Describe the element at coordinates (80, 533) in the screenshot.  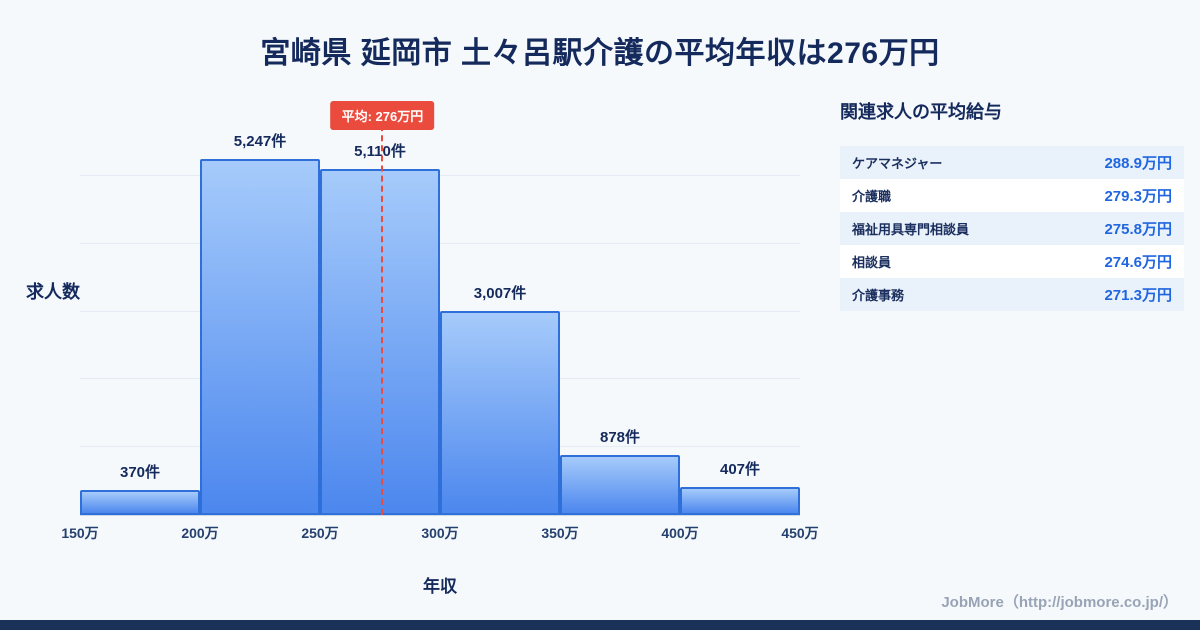
I see `x-axis-tick: 150万` at that location.